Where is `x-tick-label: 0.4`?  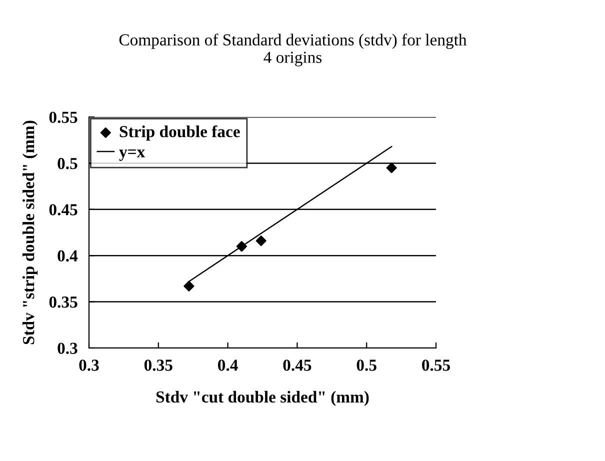
x-tick-label: 0.4 is located at coordinates (228, 365).